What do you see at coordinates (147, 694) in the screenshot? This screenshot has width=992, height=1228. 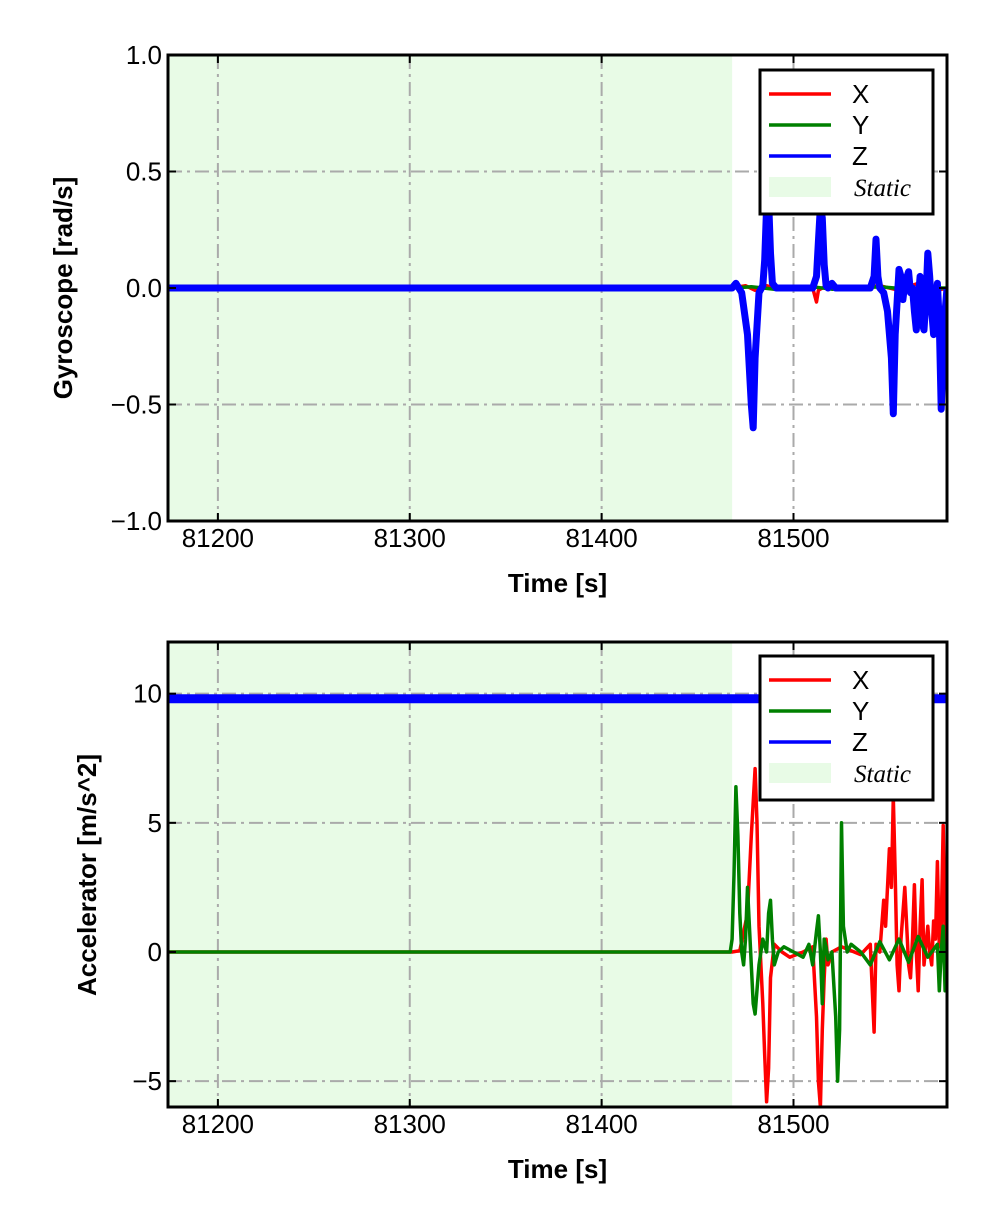 I see `y-tick-label: 10` at bounding box center [147, 694].